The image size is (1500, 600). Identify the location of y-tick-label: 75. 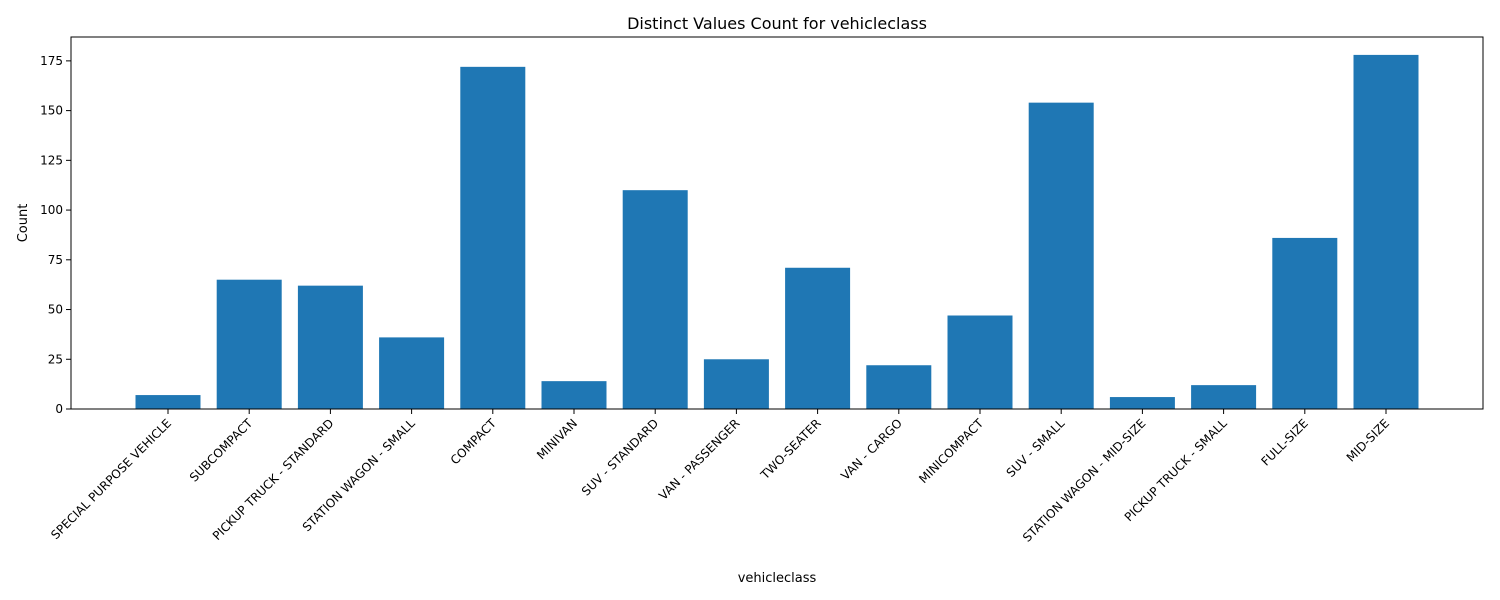
(55, 260).